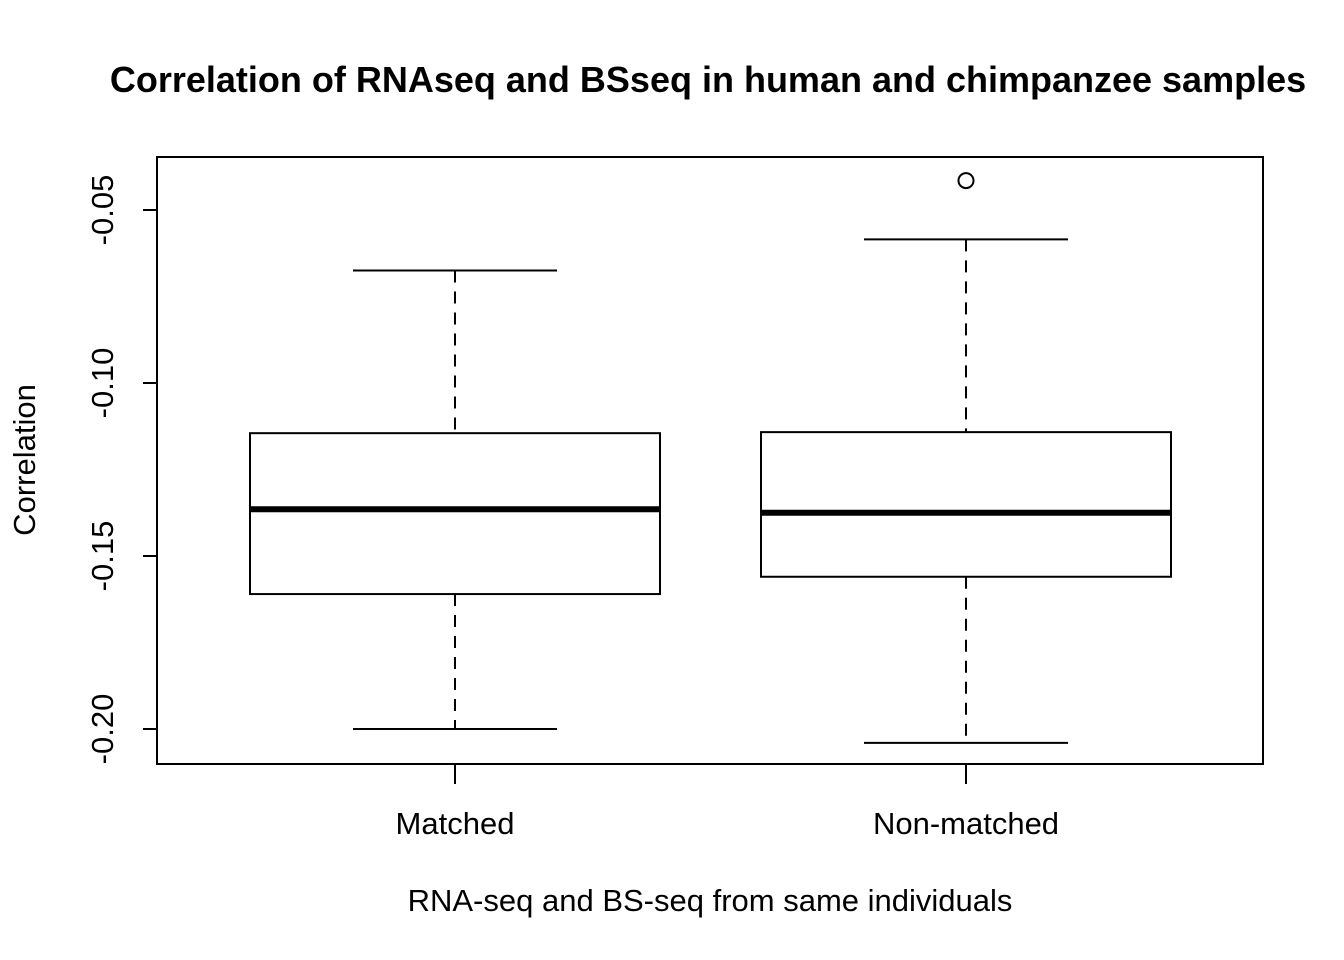  Describe the element at coordinates (455, 823) in the screenshot. I see `x-tick-label: Matched` at that location.